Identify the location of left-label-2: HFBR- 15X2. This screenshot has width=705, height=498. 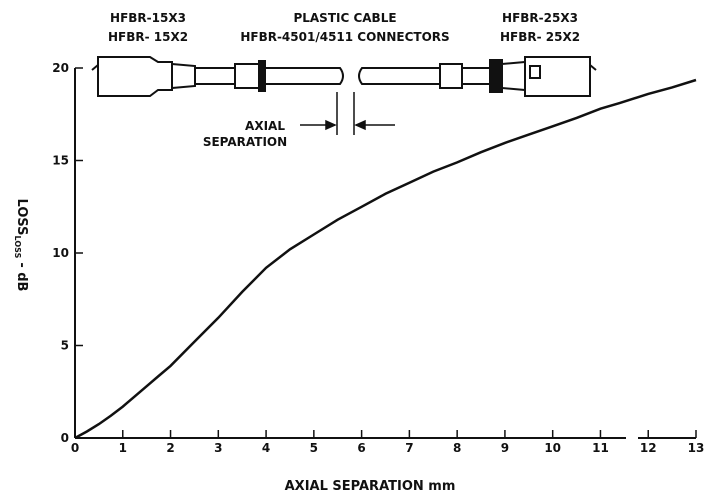
(148, 37).